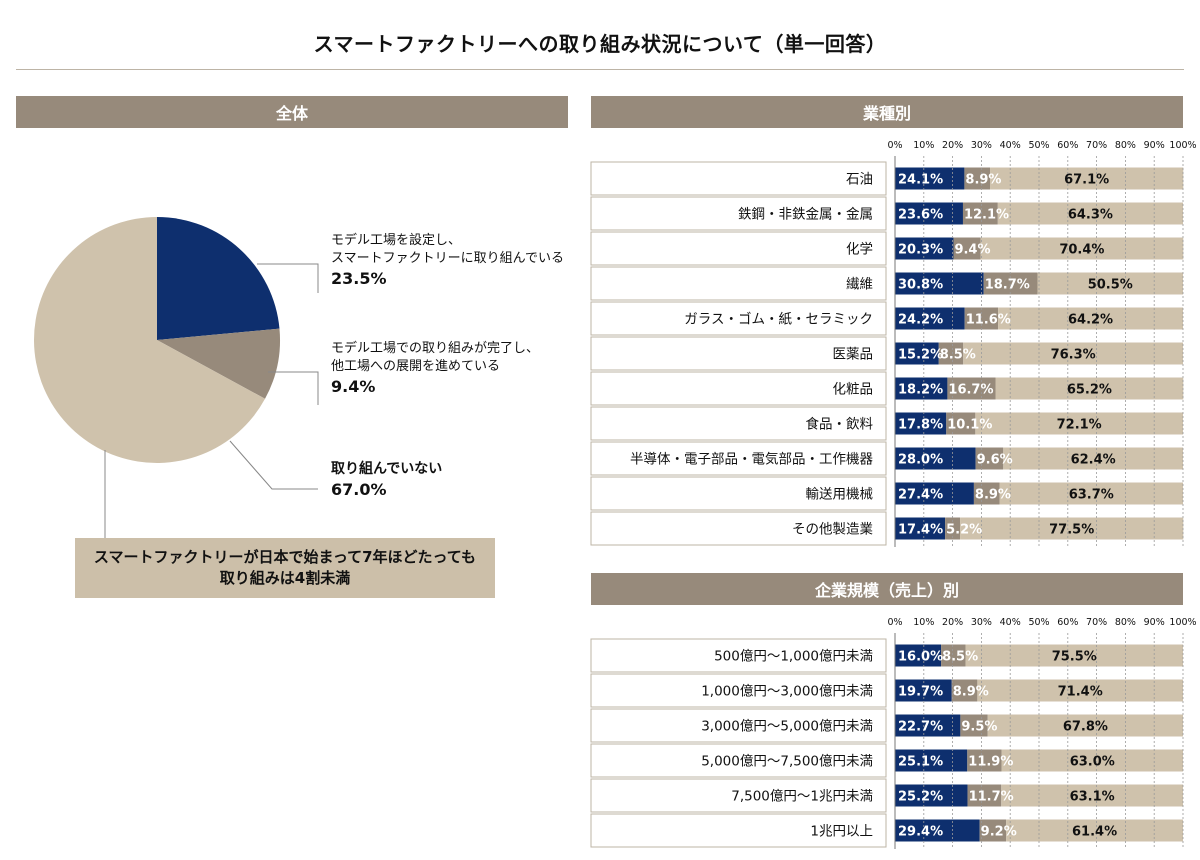 The image size is (1200, 860). What do you see at coordinates (988, 320) in the screenshot?
I see `industry-data-label: 11.6%` at bounding box center [988, 320].